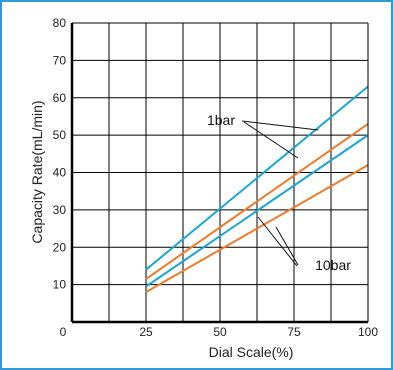  I want to click on annotation-1bar: 1bar, so click(263, 135).